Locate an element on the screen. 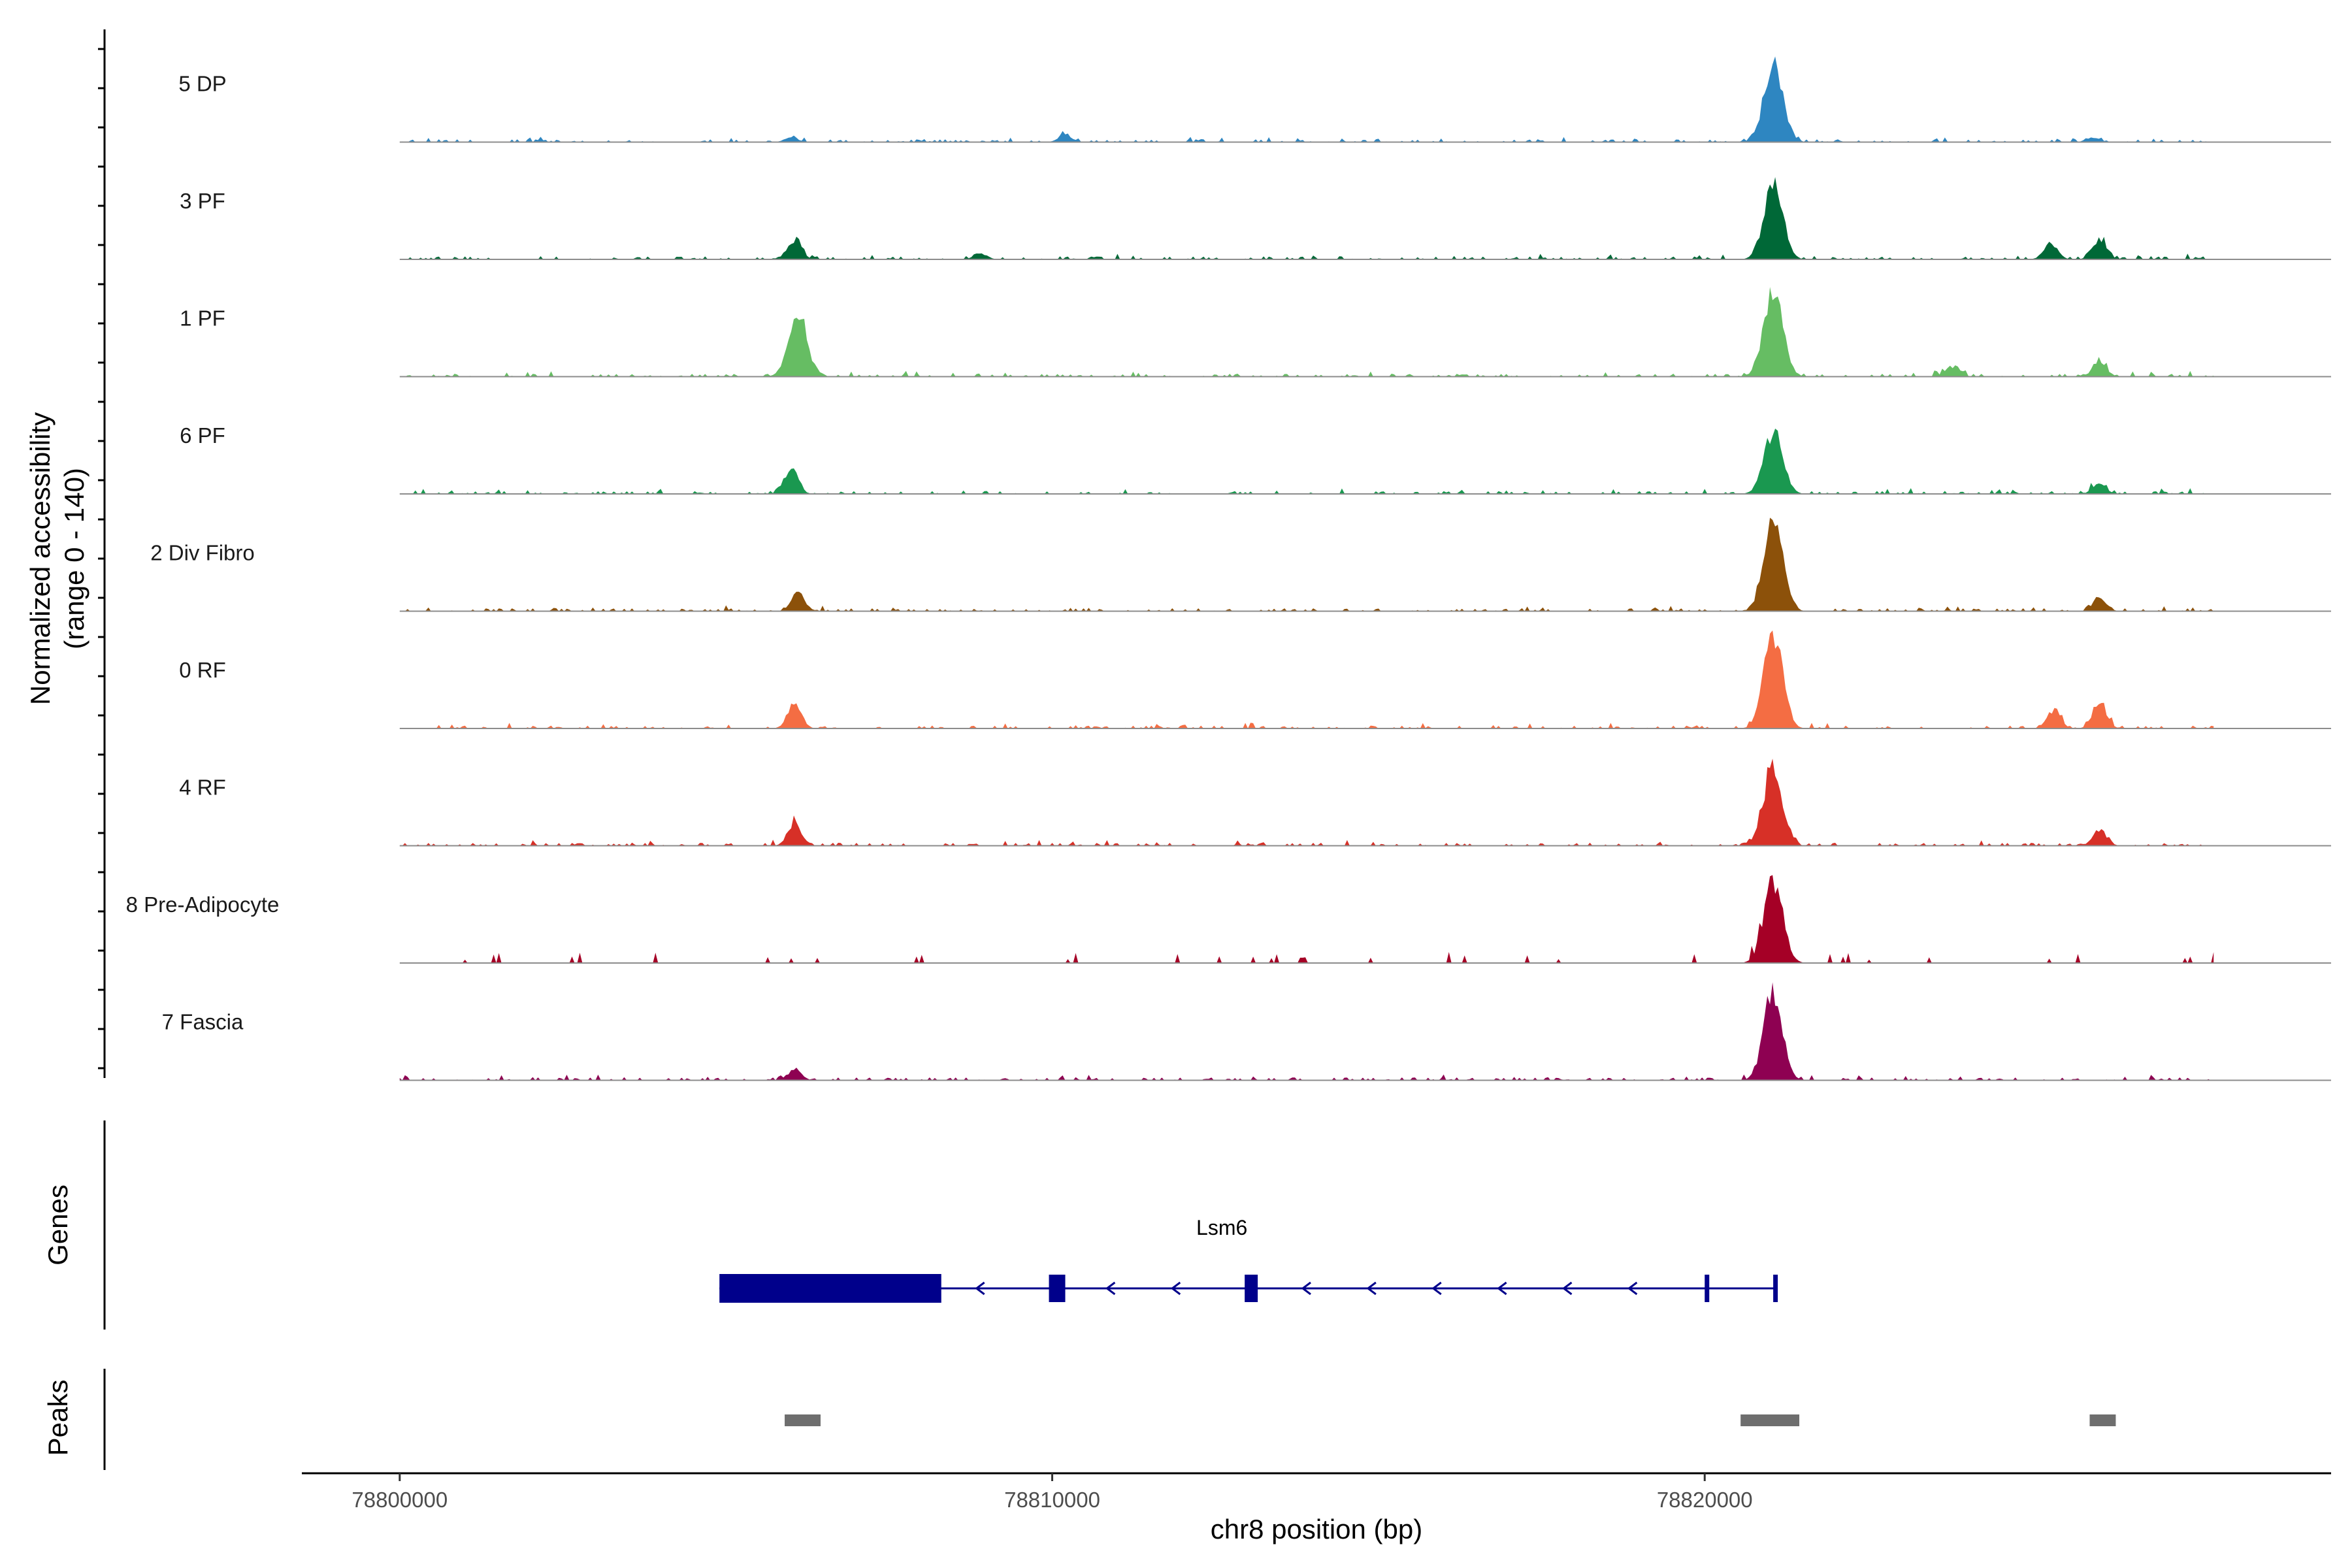 This screenshot has height=1568, width=2352. track-8-pre-adipocyte: 8 Pre-Adipocyte is located at coordinates (1228, 919).